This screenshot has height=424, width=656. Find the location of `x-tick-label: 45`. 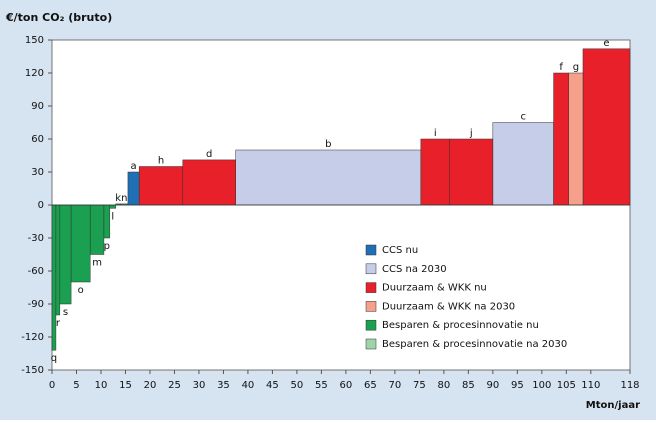

x-tick-label: 45 is located at coordinates (272, 385).